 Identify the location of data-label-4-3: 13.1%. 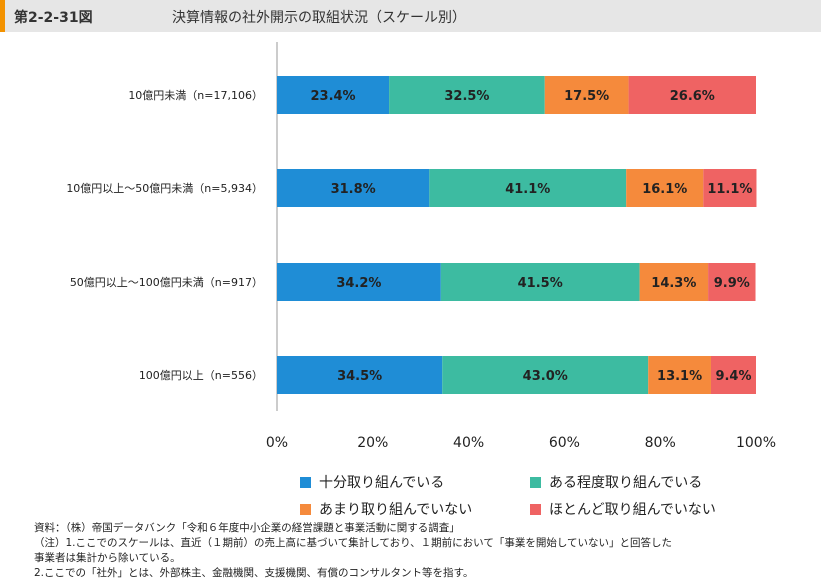
(679, 376).